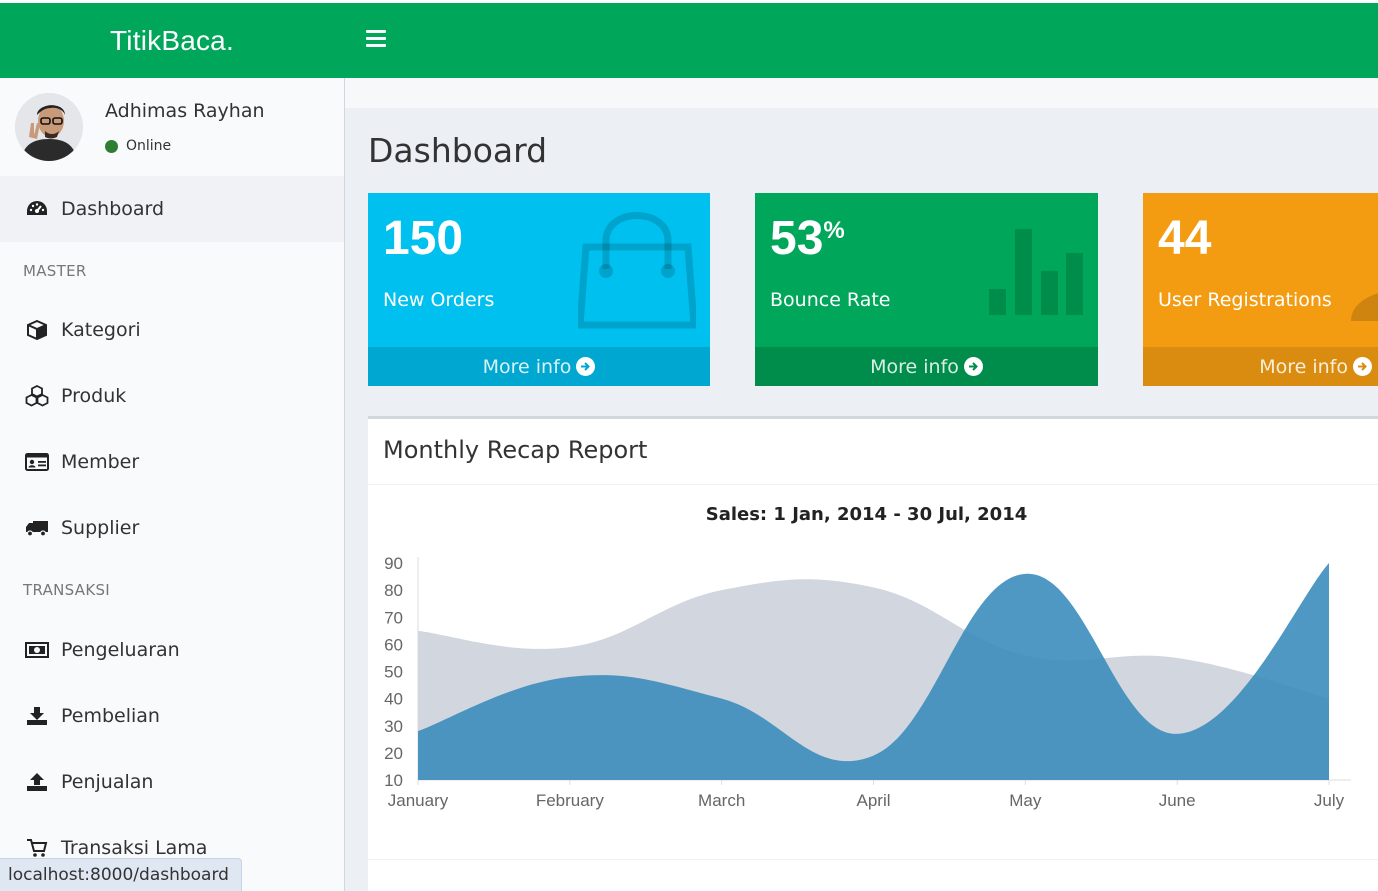 The image size is (1378, 891). What do you see at coordinates (120, 650) in the screenshot?
I see `sidebar-item-label: Pengeluaran` at bounding box center [120, 650].